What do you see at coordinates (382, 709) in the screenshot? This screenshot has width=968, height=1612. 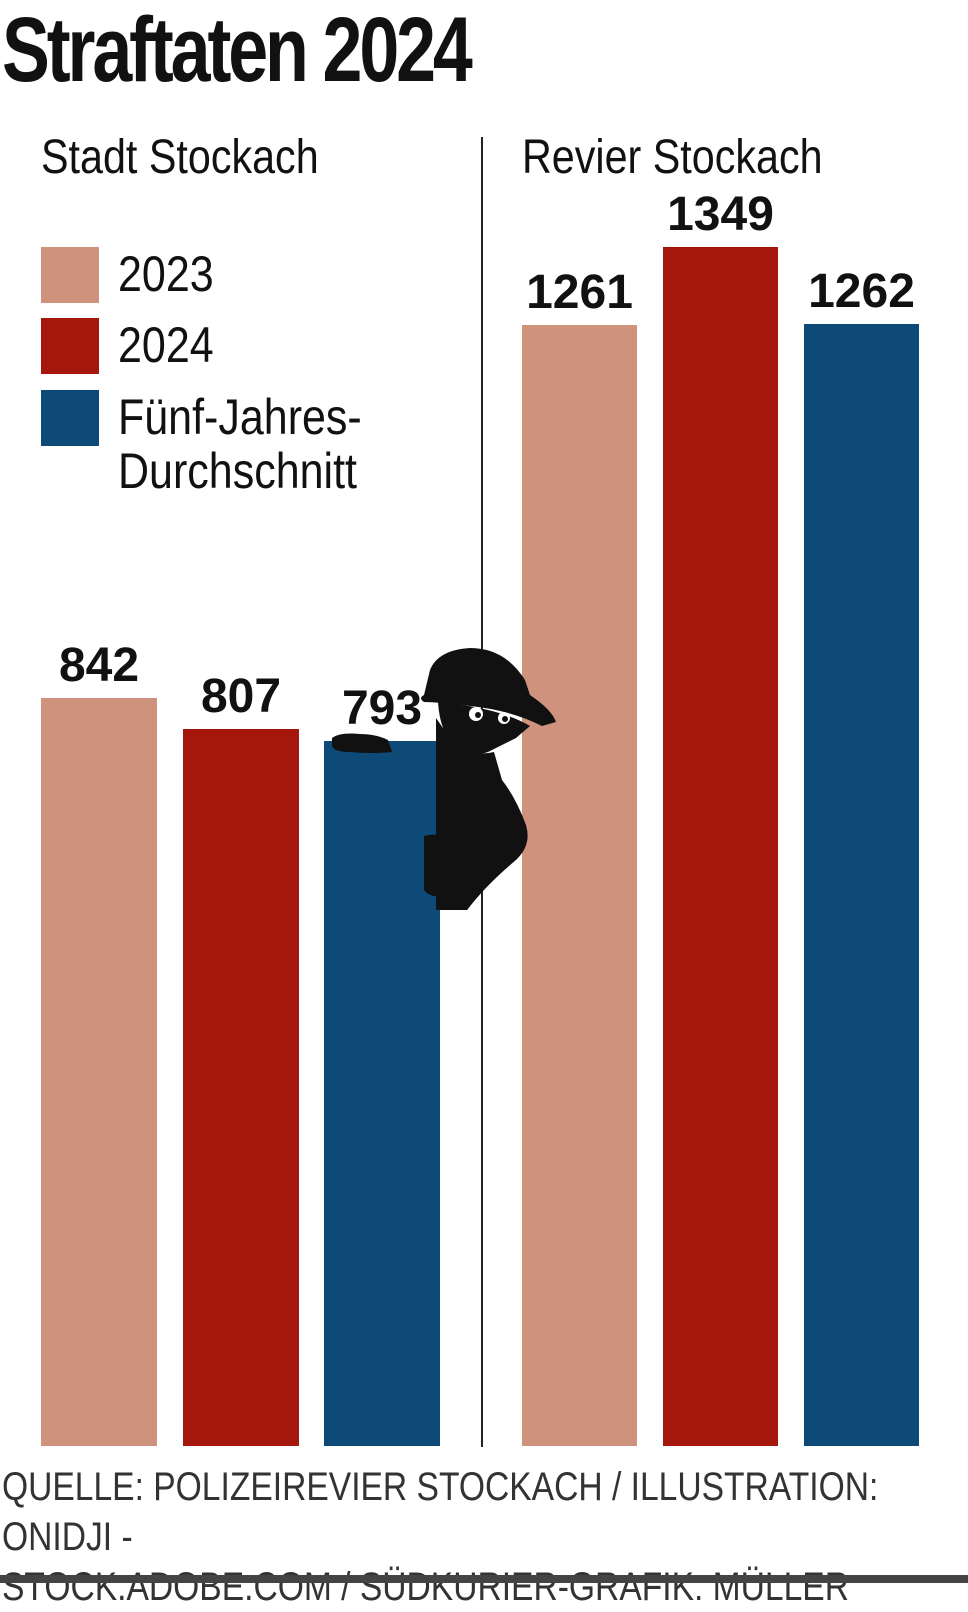 I see `value-label-0-2: 793` at bounding box center [382, 709].